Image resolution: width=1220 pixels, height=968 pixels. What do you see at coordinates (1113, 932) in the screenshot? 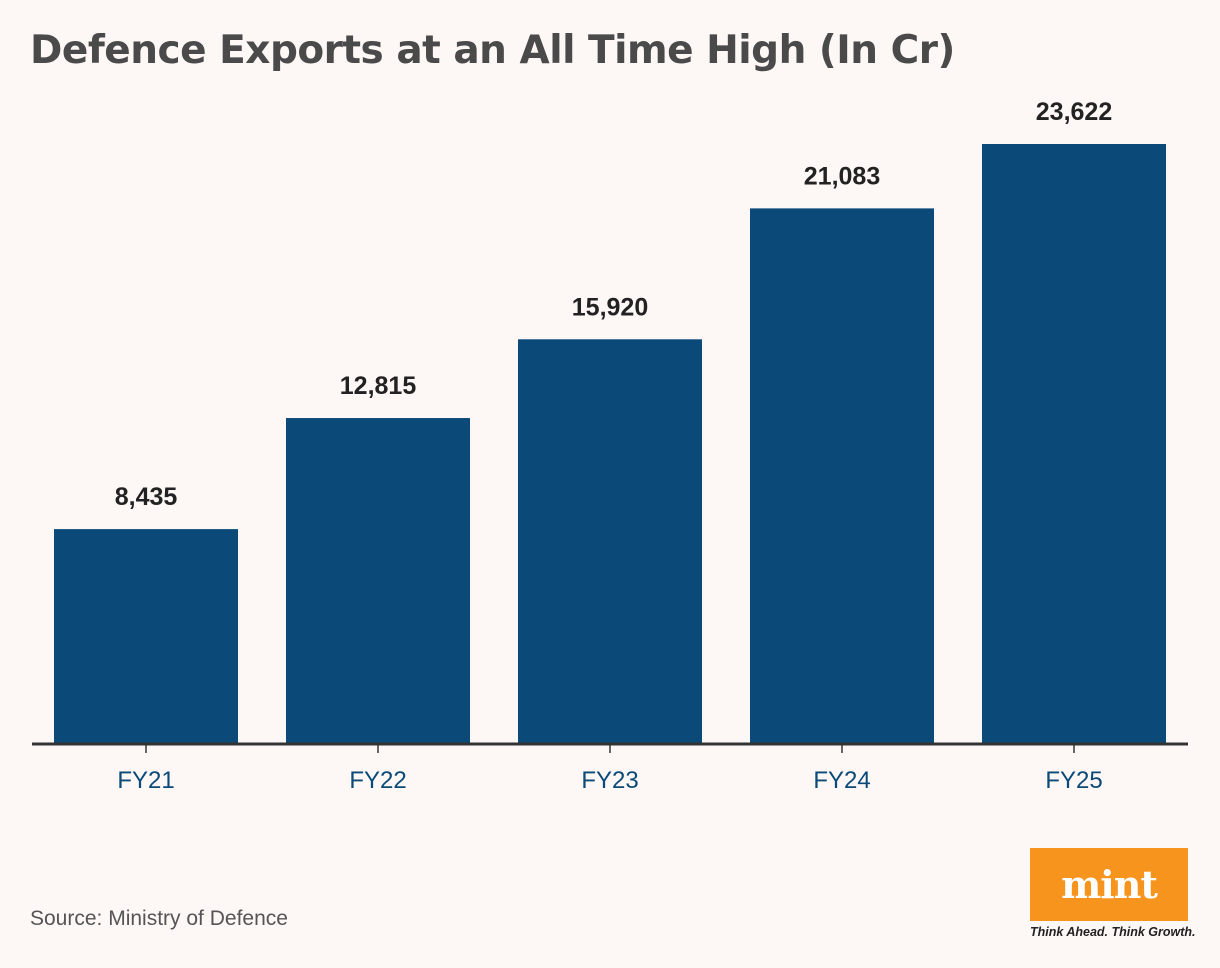
I see `logo-tagline: Think Ahead. Think Growth.` at bounding box center [1113, 932].